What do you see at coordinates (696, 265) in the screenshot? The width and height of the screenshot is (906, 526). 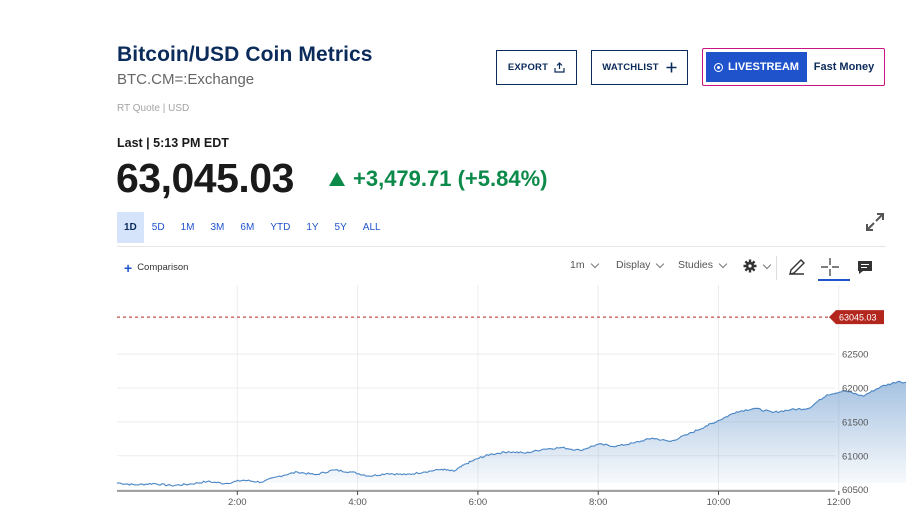 I see `studies-label: Studies` at bounding box center [696, 265].